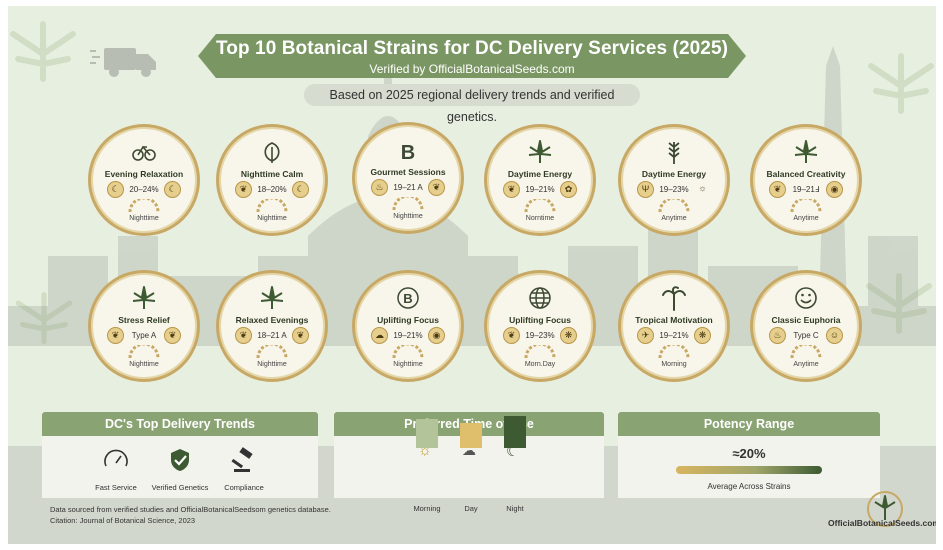 The image size is (943, 550). I want to click on delivery-truck-icon, so click(123, 62).